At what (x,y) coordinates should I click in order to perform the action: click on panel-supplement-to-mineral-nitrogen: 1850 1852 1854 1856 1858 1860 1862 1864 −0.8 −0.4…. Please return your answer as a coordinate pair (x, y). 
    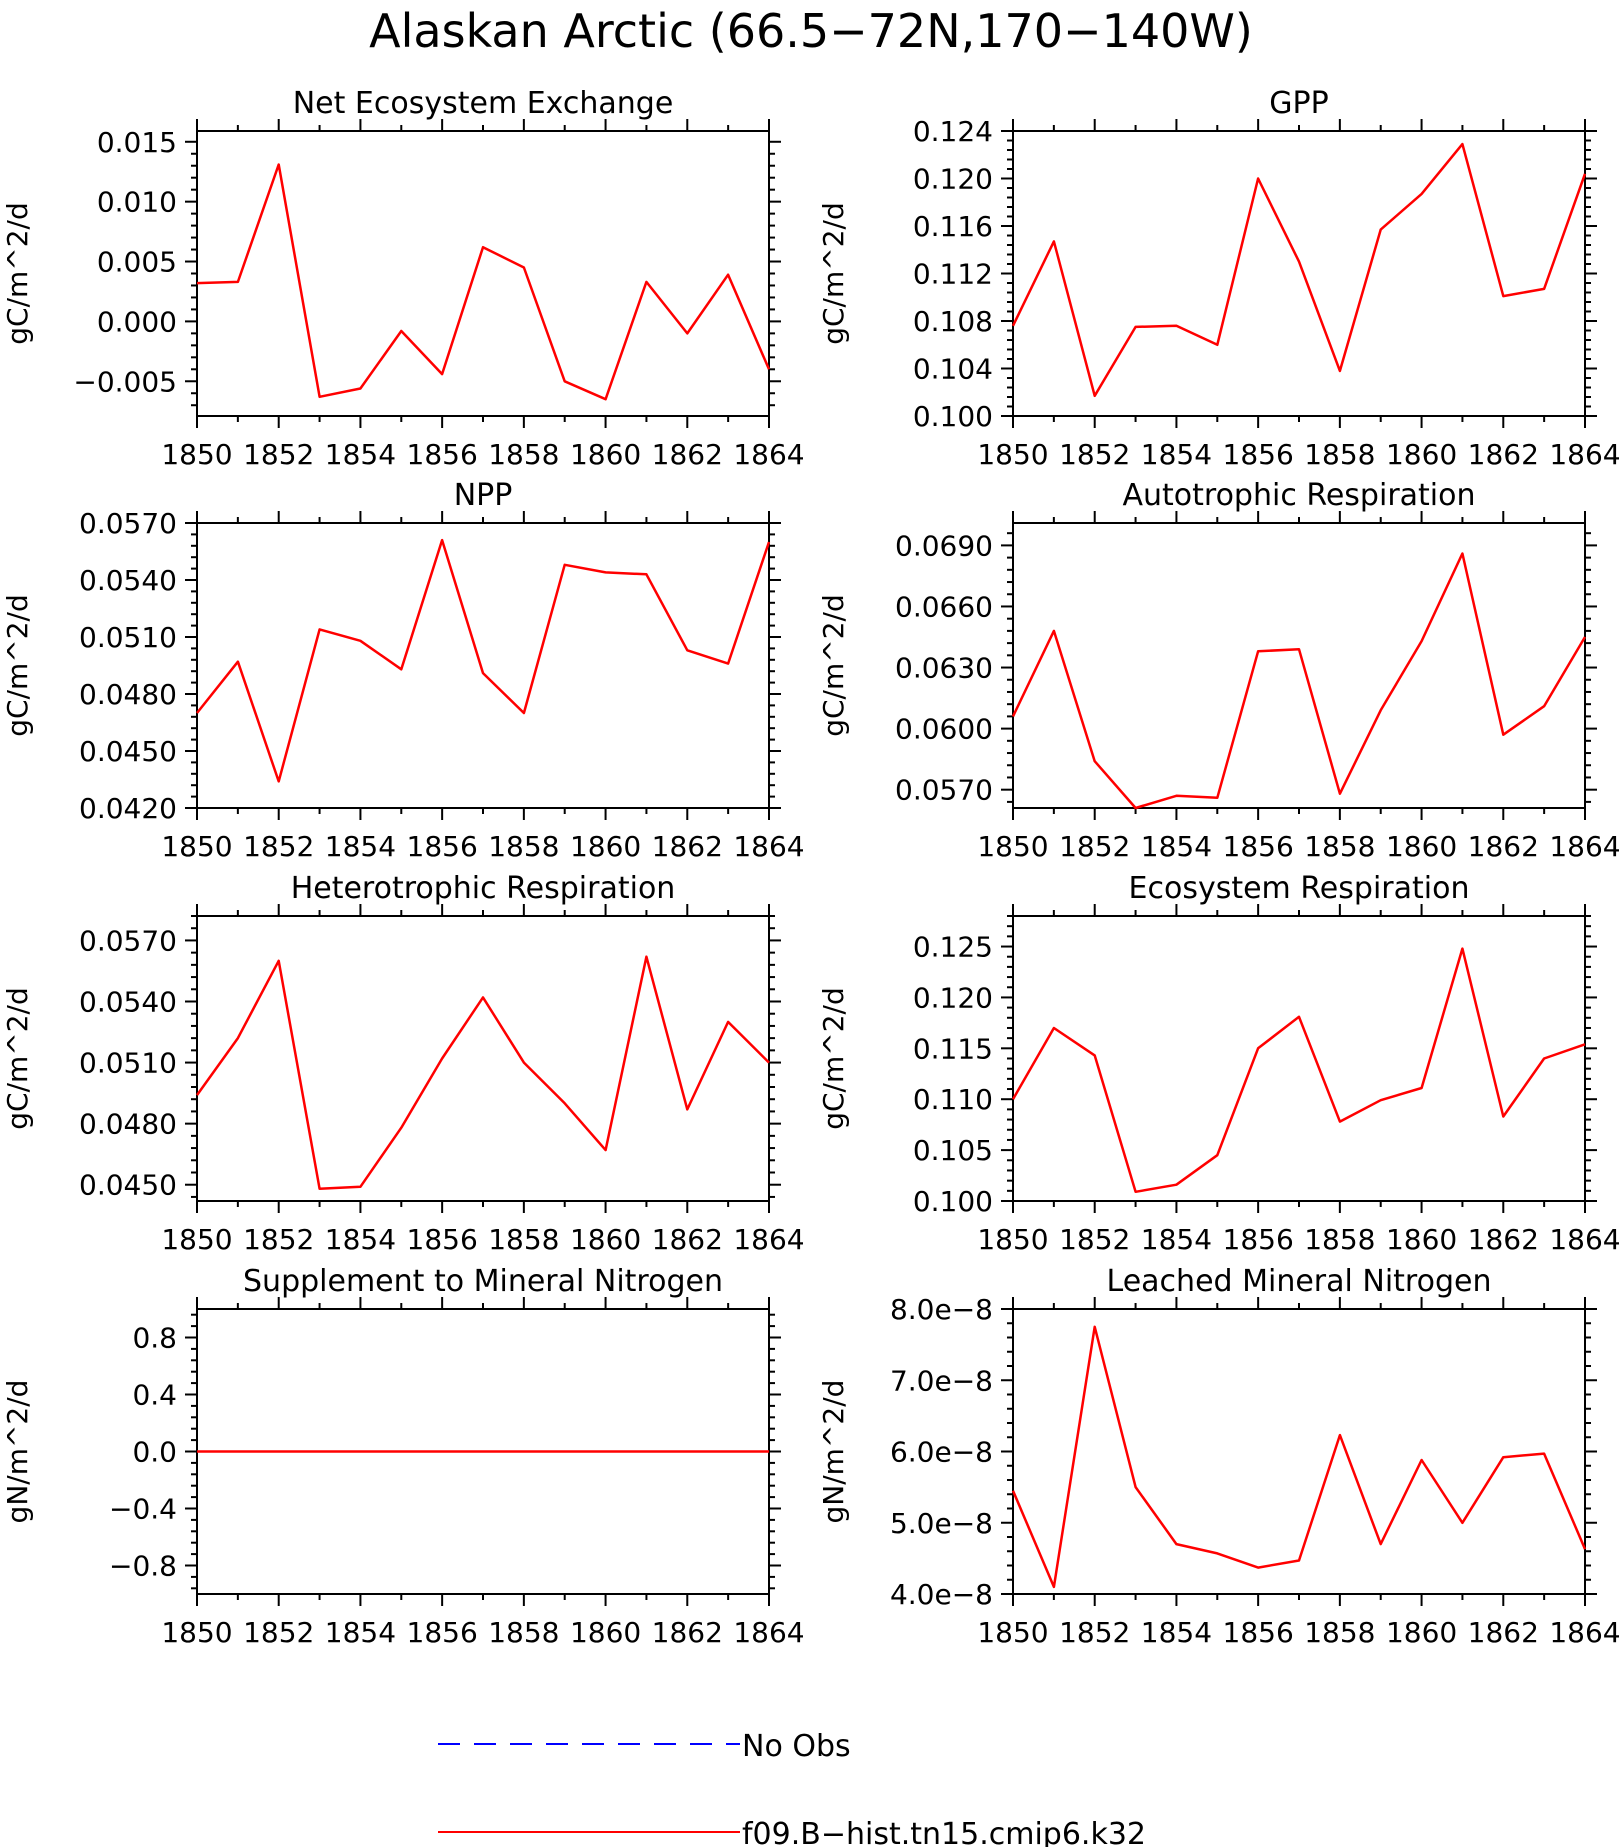
    Looking at the image, I should click on (403, 1456).